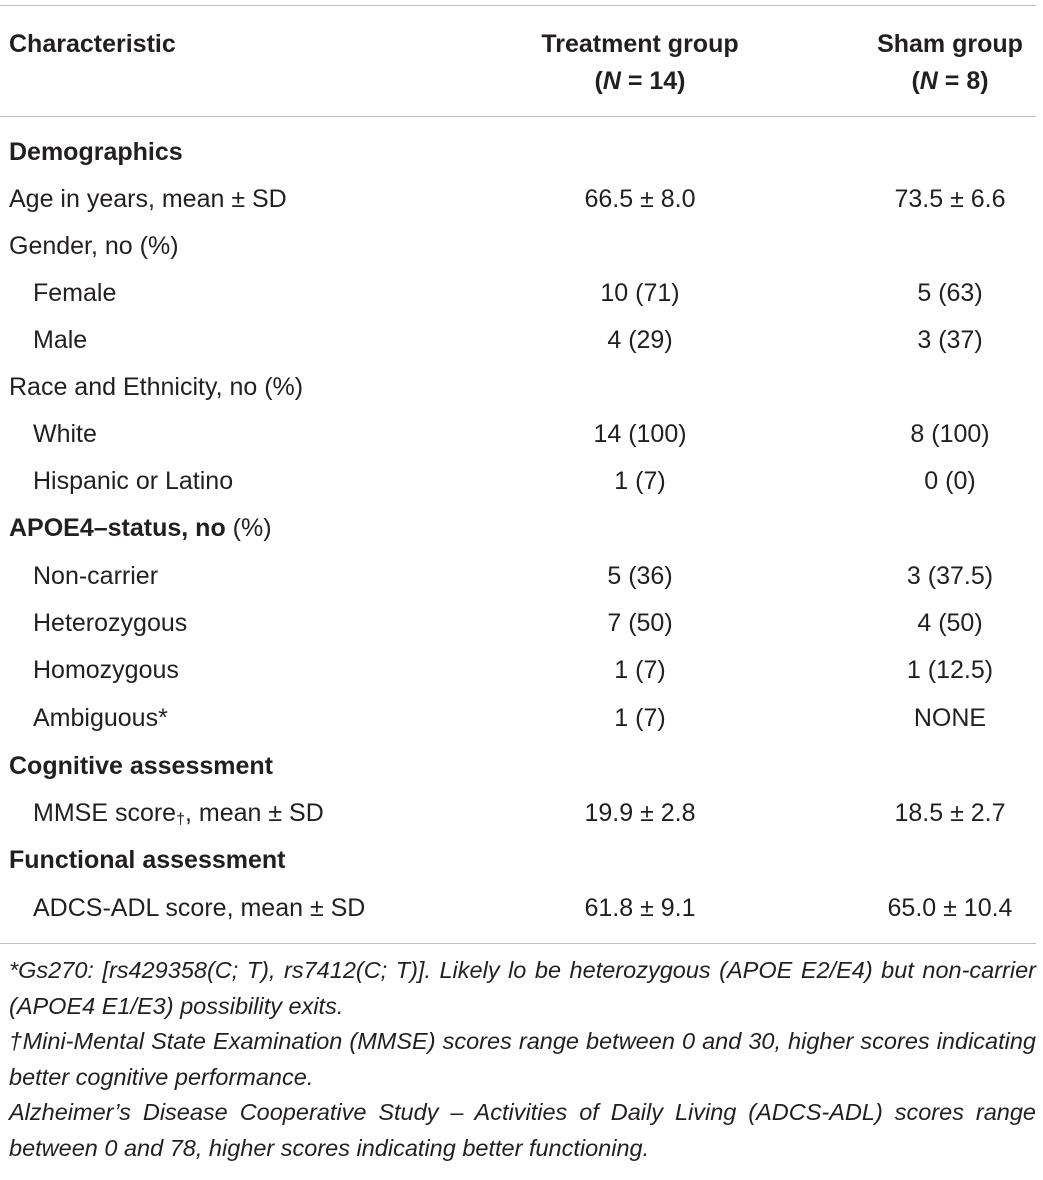 The height and width of the screenshot is (1180, 1043). I want to click on table-bottom-rule, so click(518, 943).